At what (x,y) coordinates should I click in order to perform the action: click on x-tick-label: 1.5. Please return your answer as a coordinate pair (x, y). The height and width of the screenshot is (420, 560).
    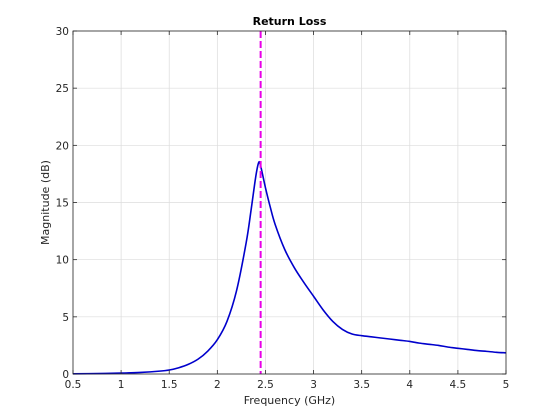
    Looking at the image, I should click on (169, 385).